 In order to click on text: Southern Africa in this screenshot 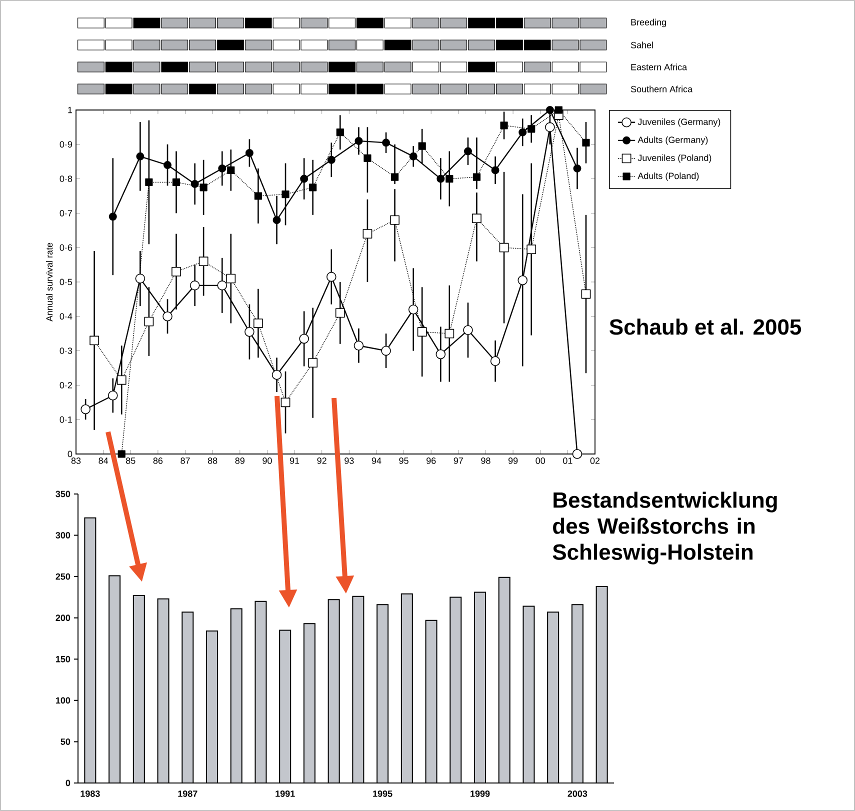, I will do `click(661, 89)`.